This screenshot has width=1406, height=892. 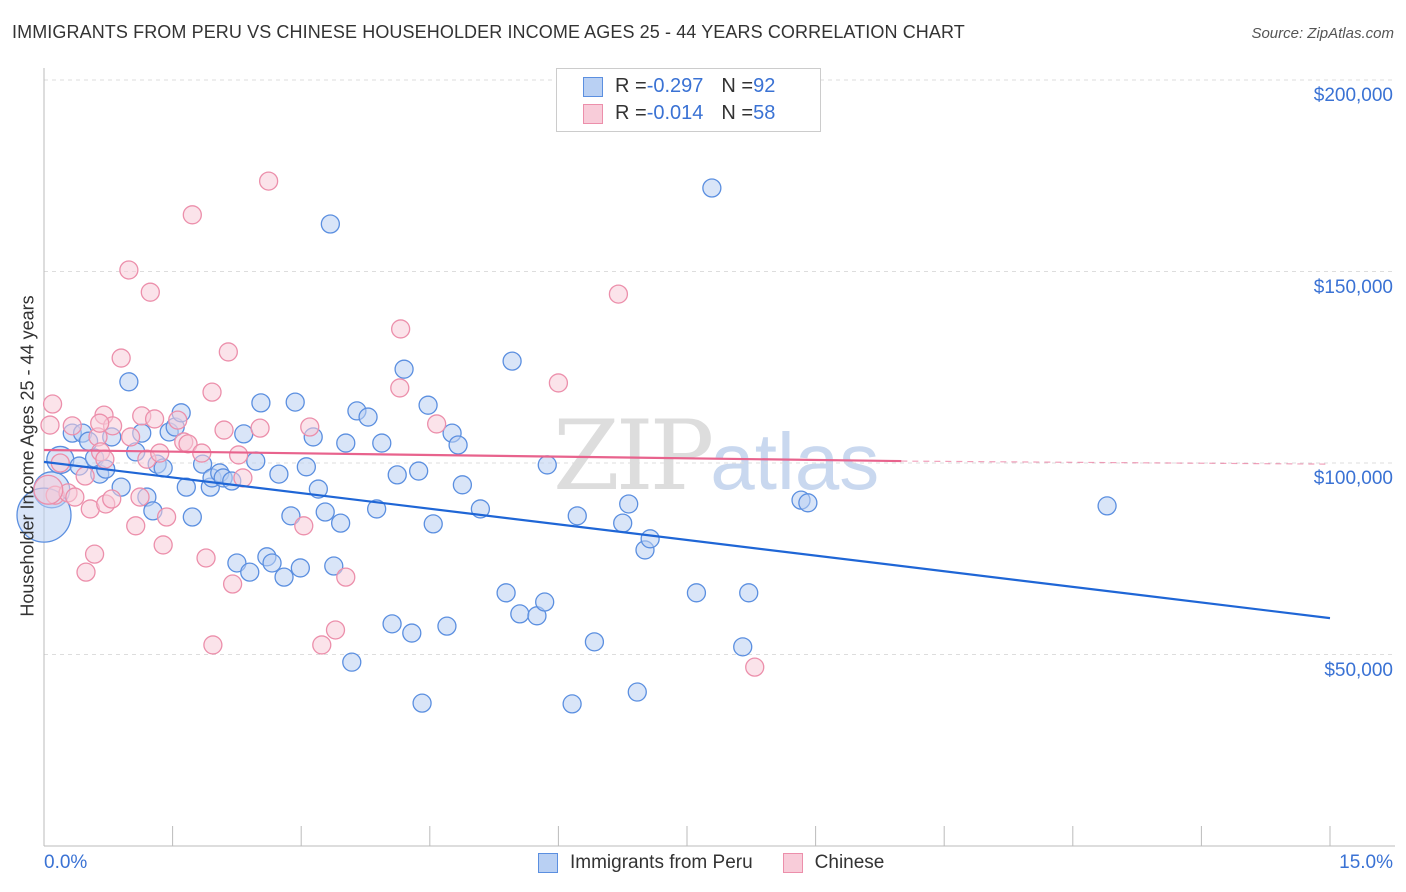 What do you see at coordinates (1353, 478) in the screenshot?
I see `y-tick-label: $100,000` at bounding box center [1353, 478].